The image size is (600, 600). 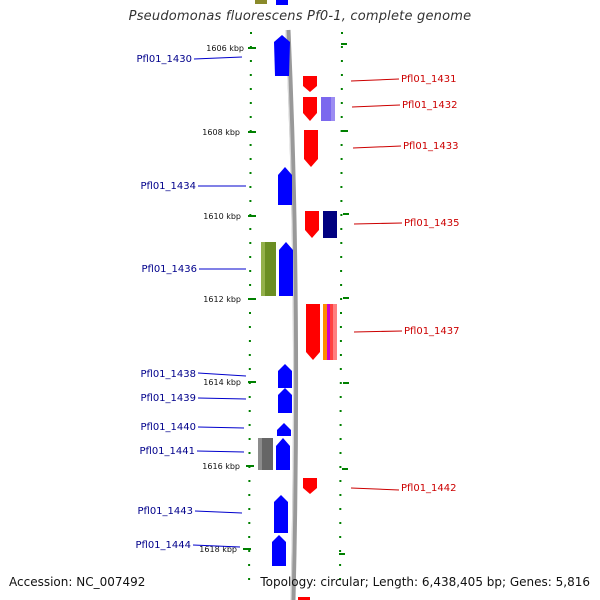 What do you see at coordinates (260, 454) in the screenshot?
I see `gene-pfl01-1441-grey-shade` at bounding box center [260, 454].